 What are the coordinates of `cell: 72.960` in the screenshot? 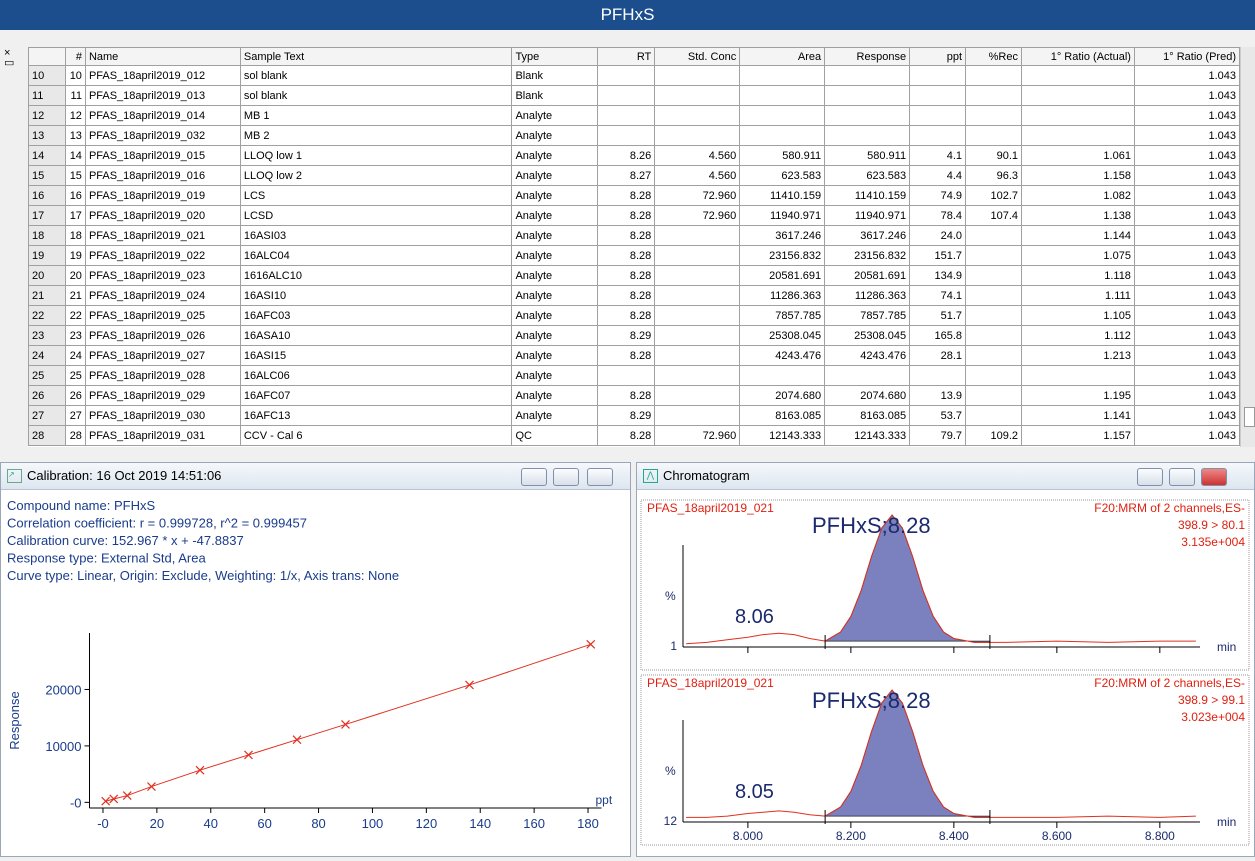 It's located at (697, 435).